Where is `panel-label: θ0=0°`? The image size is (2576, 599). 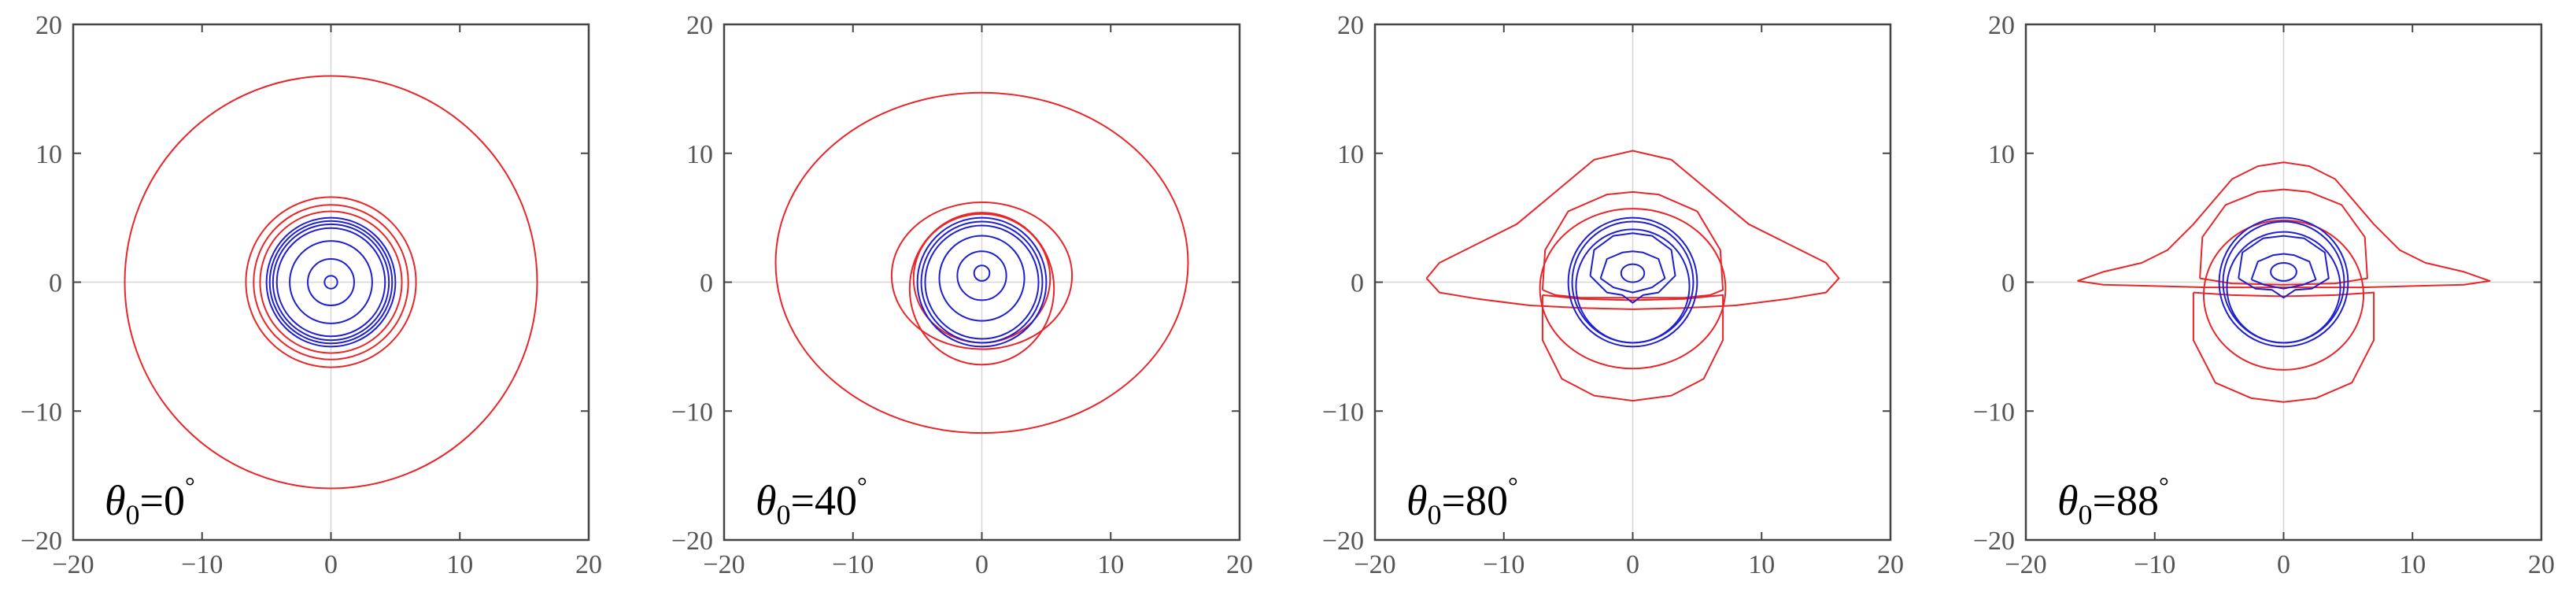 panel-label: θ0=0° is located at coordinates (150, 501).